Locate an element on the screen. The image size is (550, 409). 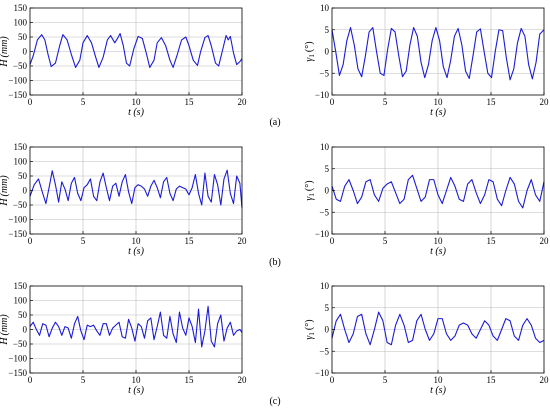
panel-label-a: (a) is located at coordinates (274, 122).